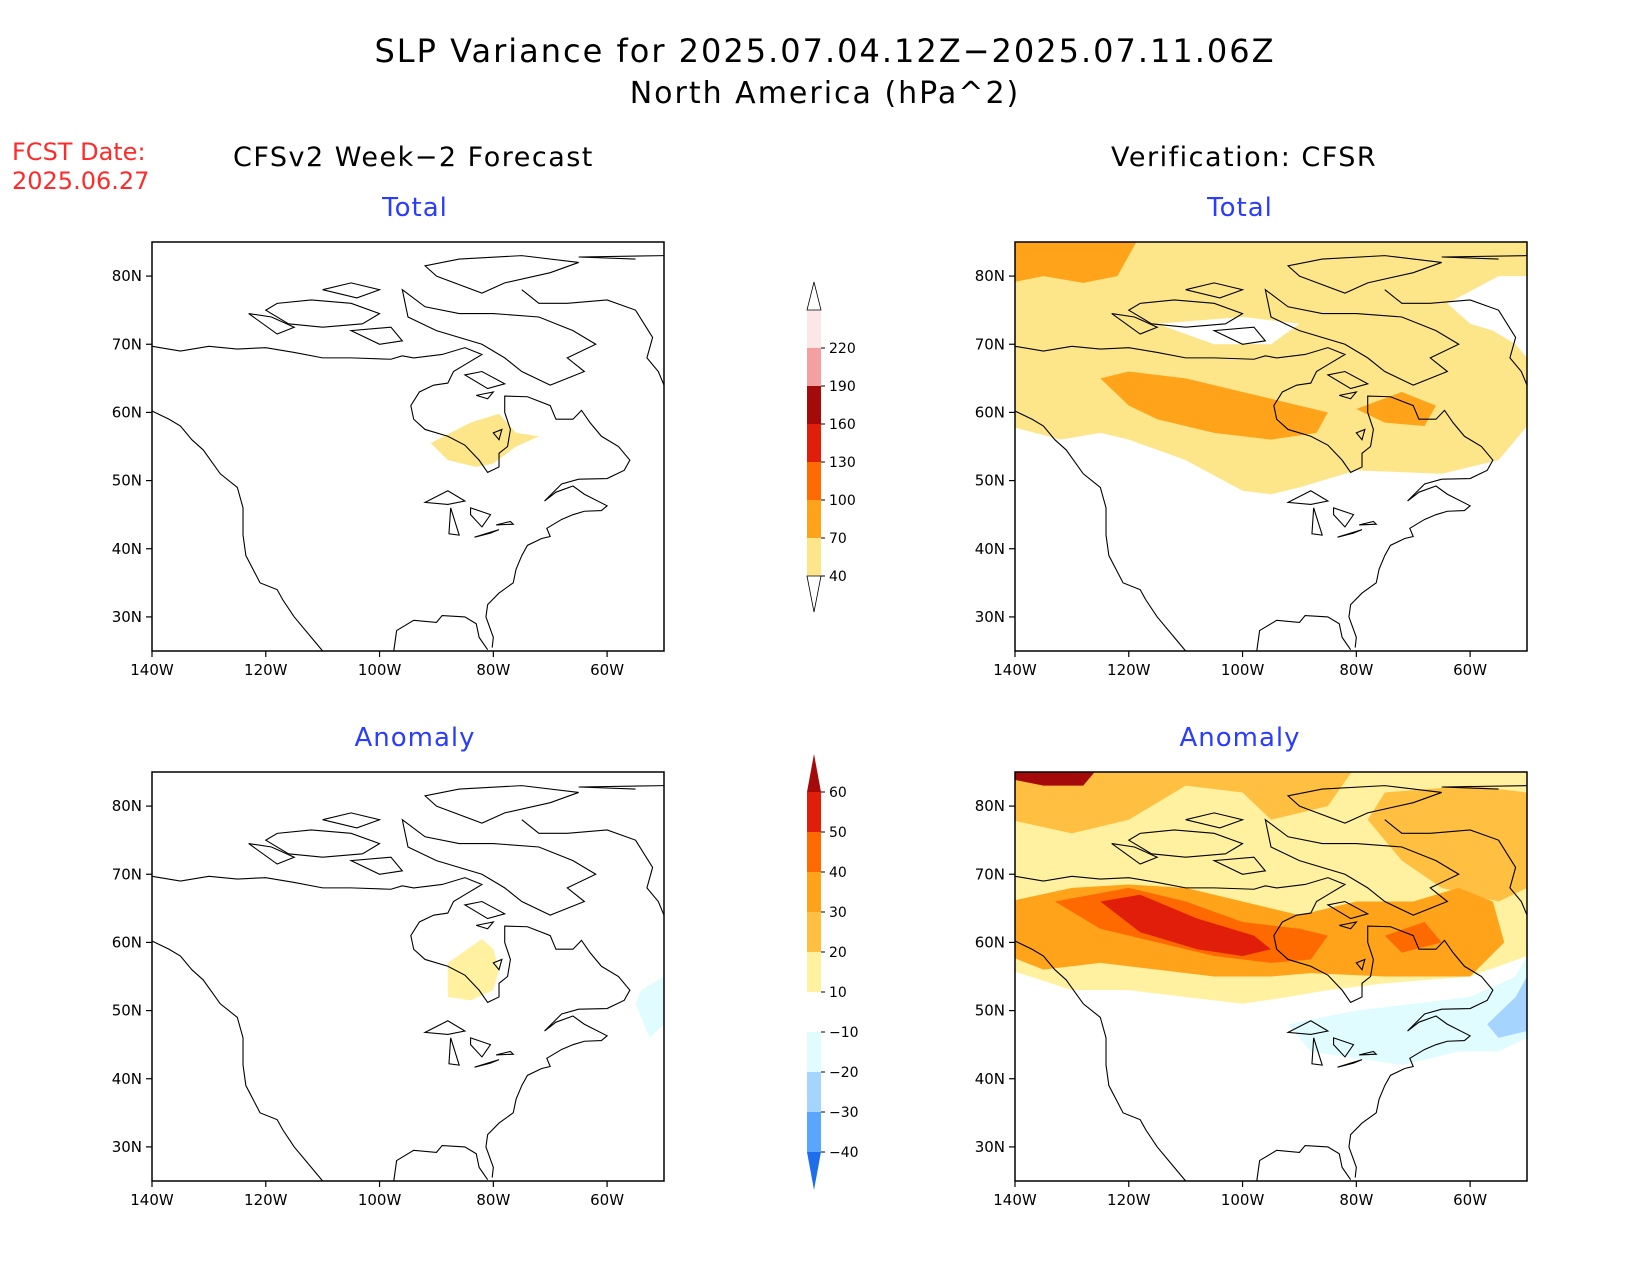 The image size is (1650, 1275). I want to click on forecast-date: FCST Date: 2025.06.27, so click(80, 167).